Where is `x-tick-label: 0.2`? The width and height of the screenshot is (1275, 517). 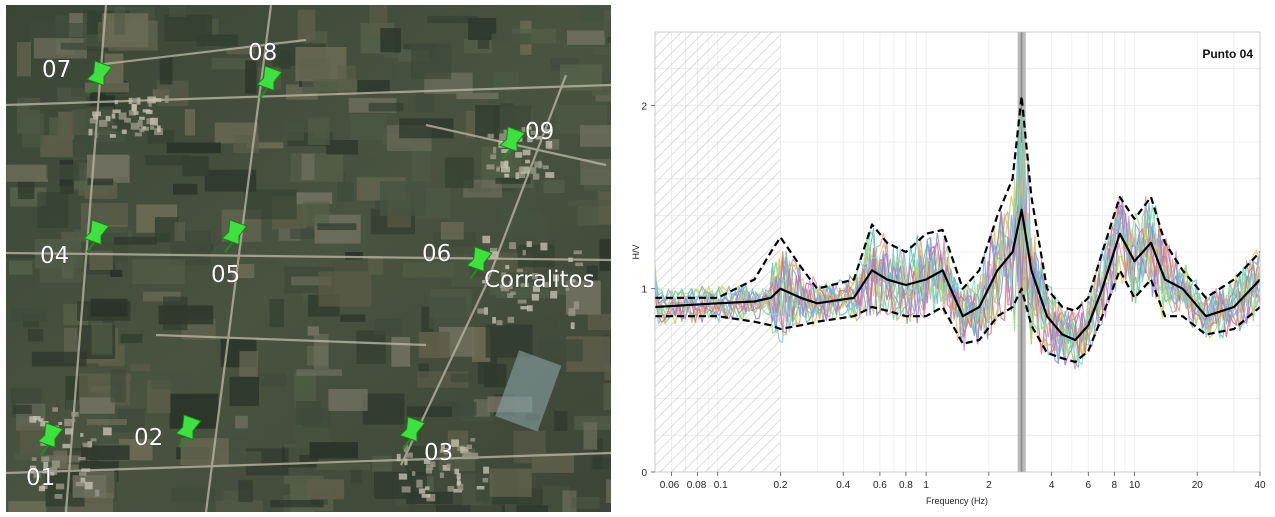 x-tick-label: 0.2 is located at coordinates (781, 485).